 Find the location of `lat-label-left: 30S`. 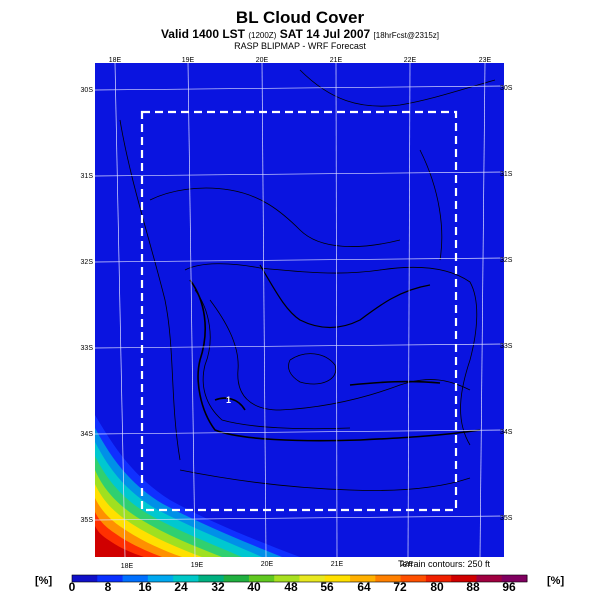

lat-label-left: 30S is located at coordinates (87, 90).